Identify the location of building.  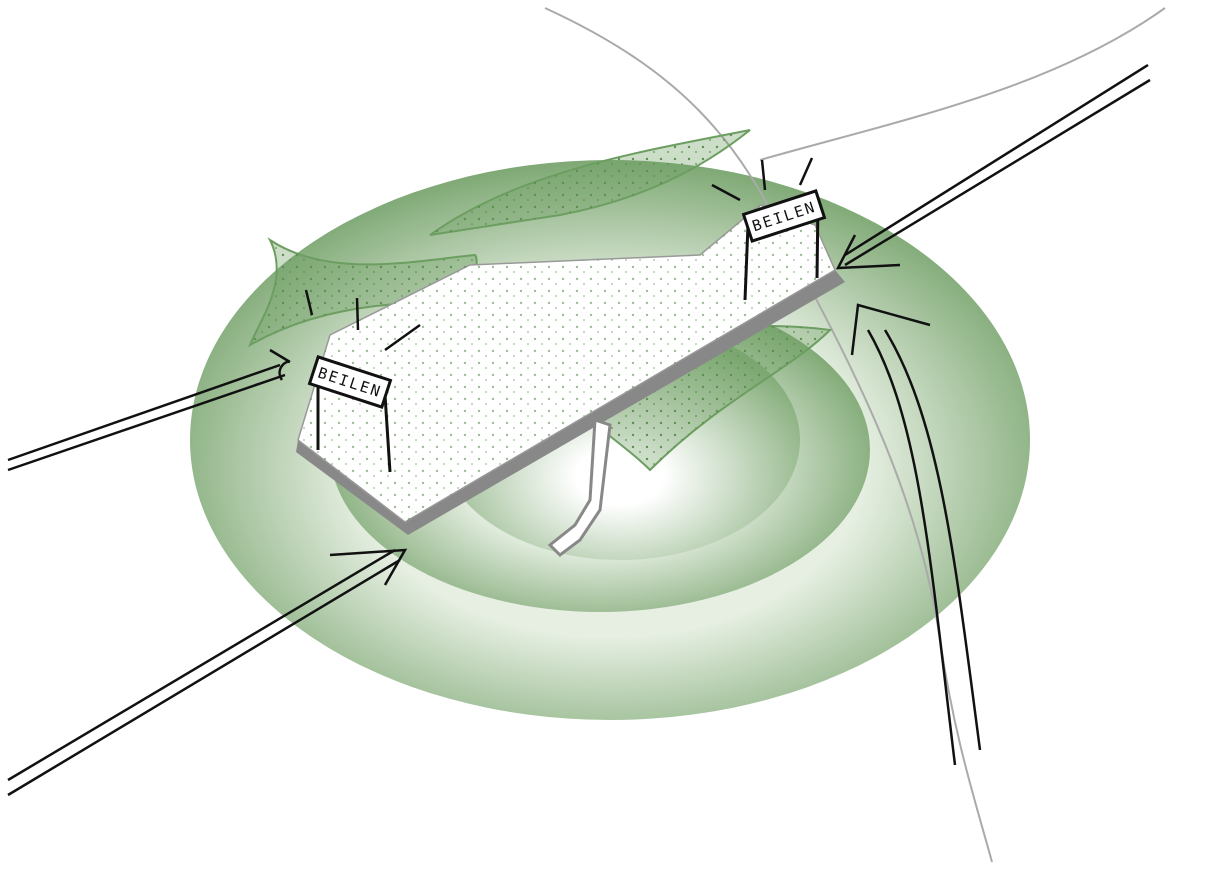
(579, 487).